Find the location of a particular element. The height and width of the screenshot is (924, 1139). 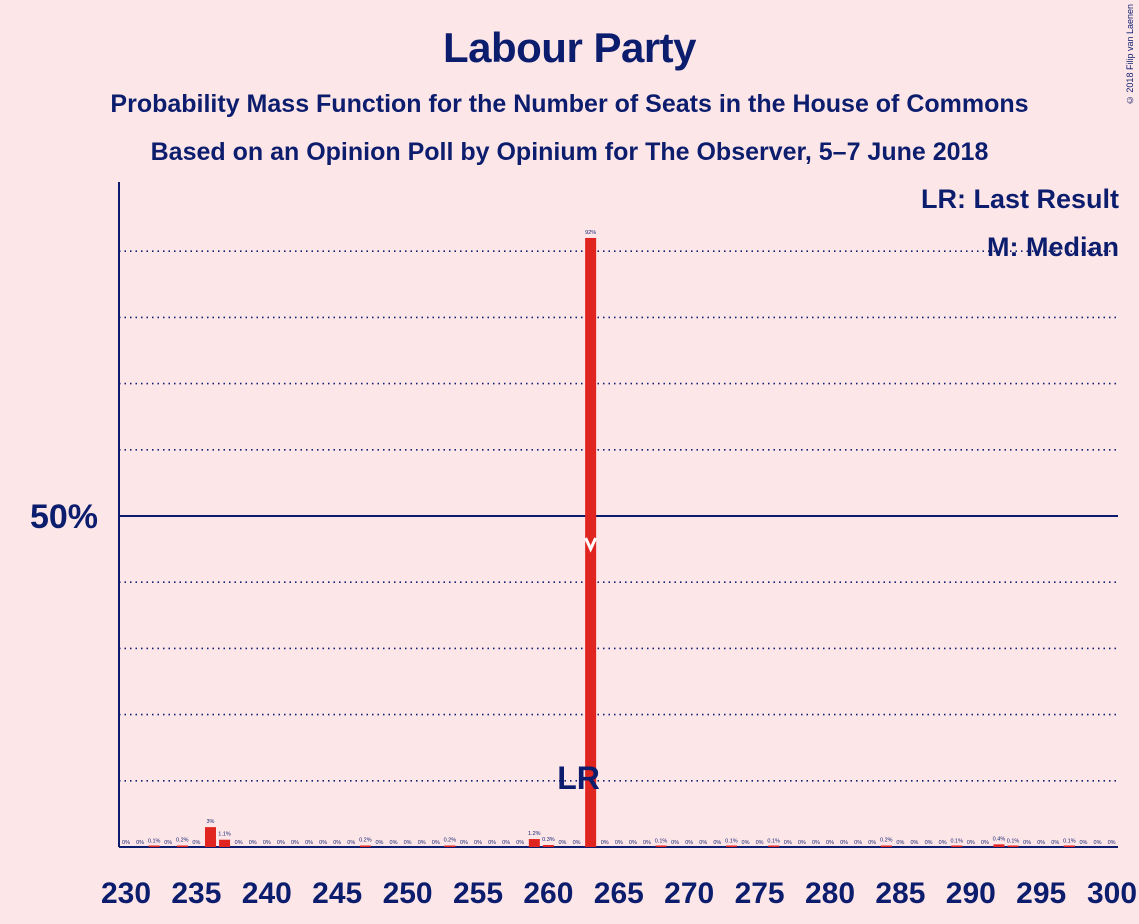

x-tick-label: 240 is located at coordinates (267, 893).